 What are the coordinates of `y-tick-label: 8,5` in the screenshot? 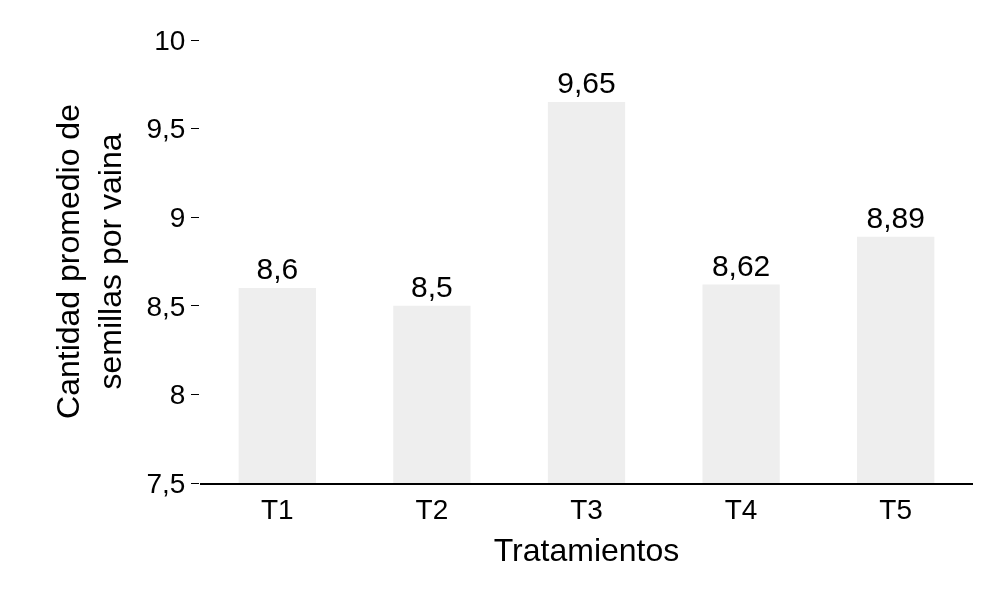 It's located at (166, 306).